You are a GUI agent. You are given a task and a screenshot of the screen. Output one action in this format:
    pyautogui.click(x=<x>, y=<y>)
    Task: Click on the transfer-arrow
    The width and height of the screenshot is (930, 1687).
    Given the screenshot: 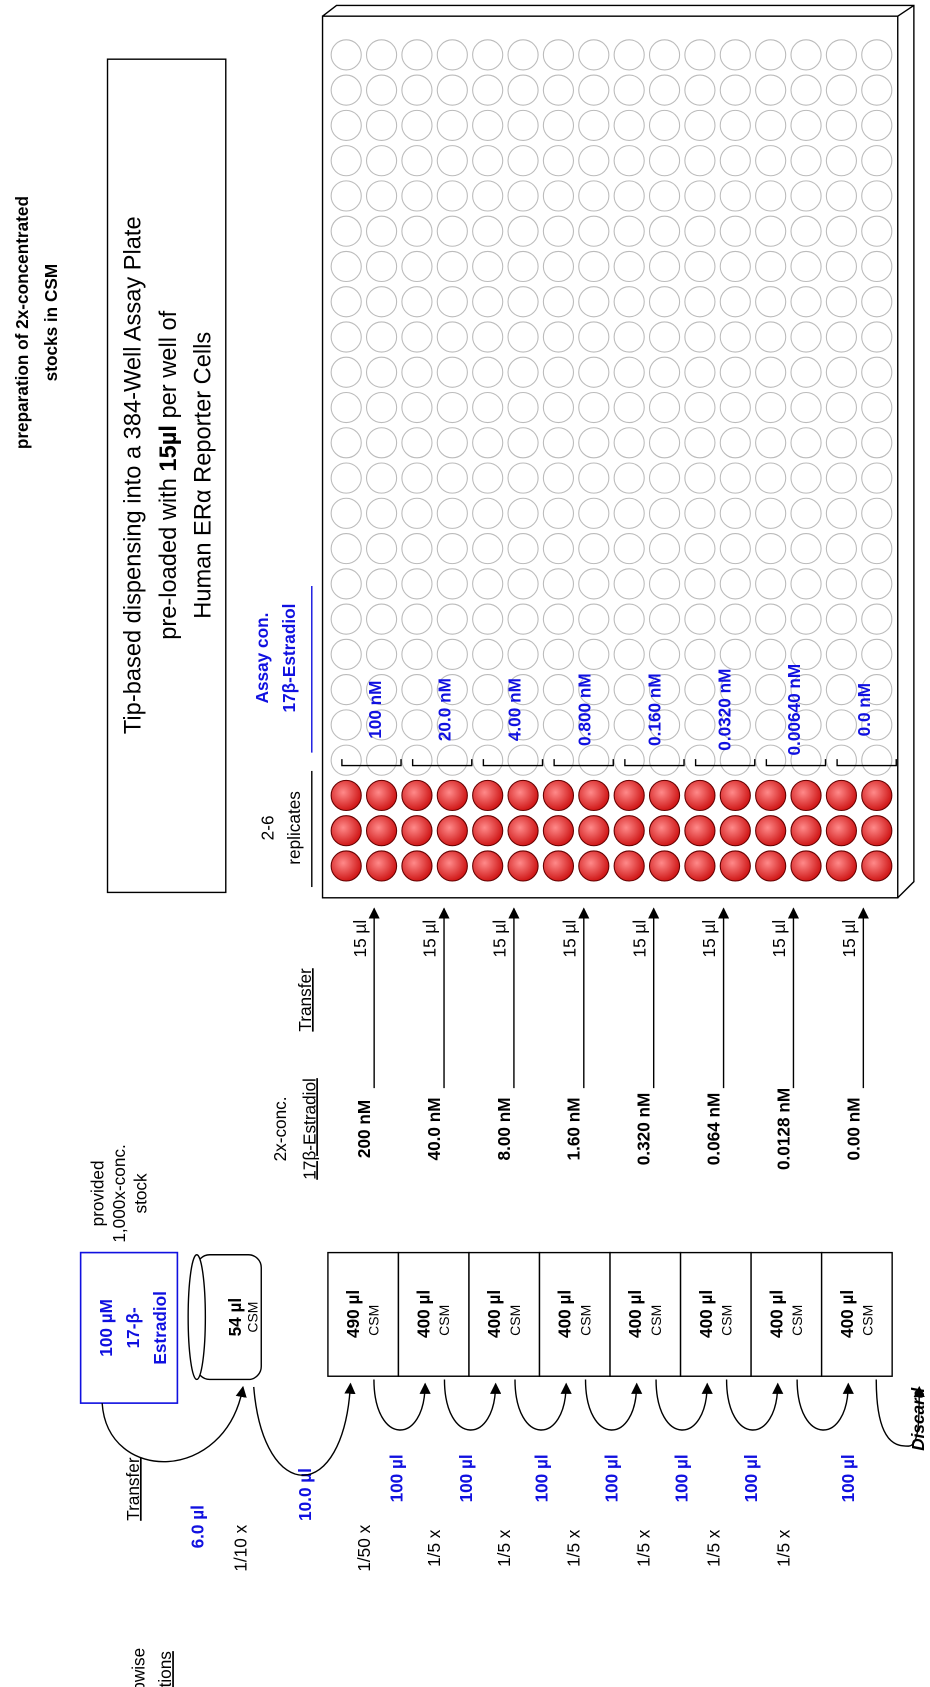 What is the action you would take?
    pyautogui.click(x=543, y=1405)
    